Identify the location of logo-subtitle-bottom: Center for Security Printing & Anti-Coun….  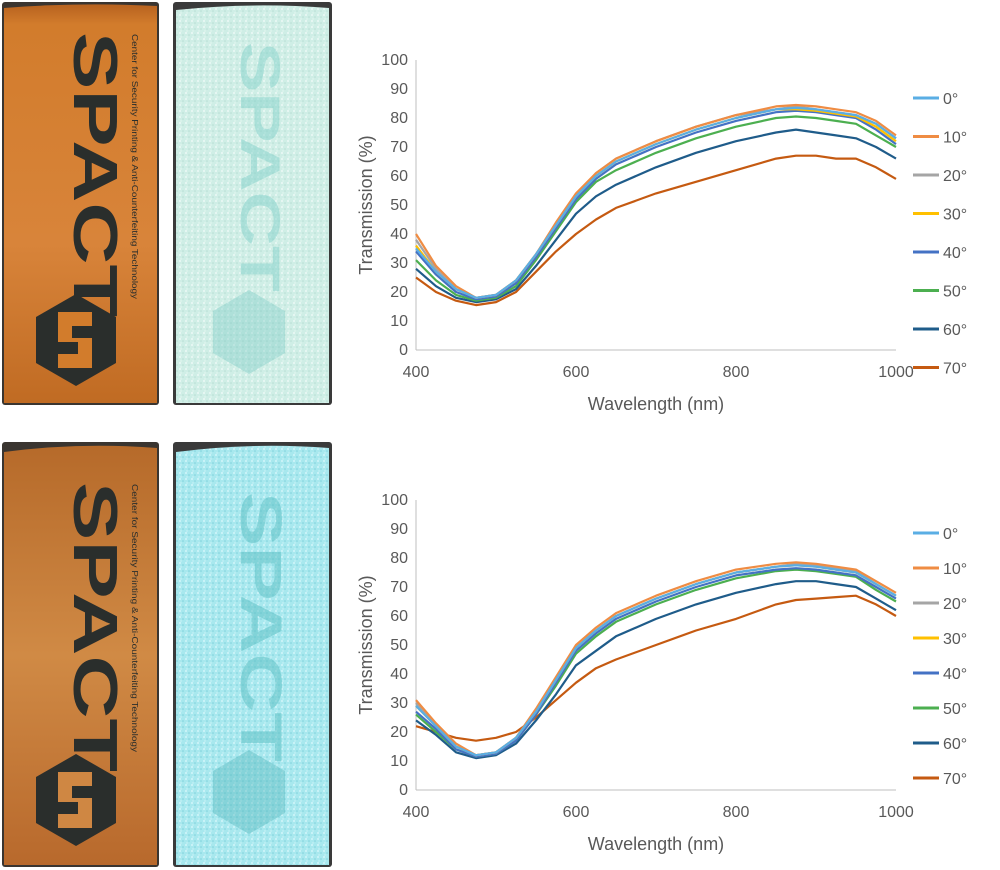
(134, 618).